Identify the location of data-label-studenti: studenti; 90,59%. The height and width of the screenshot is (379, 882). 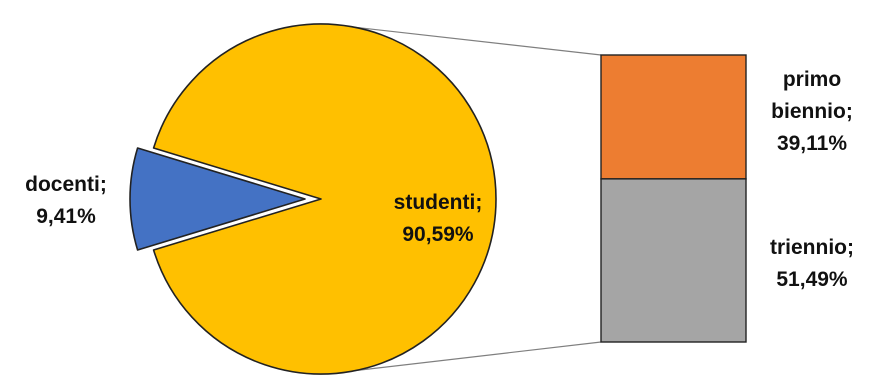
(438, 218).